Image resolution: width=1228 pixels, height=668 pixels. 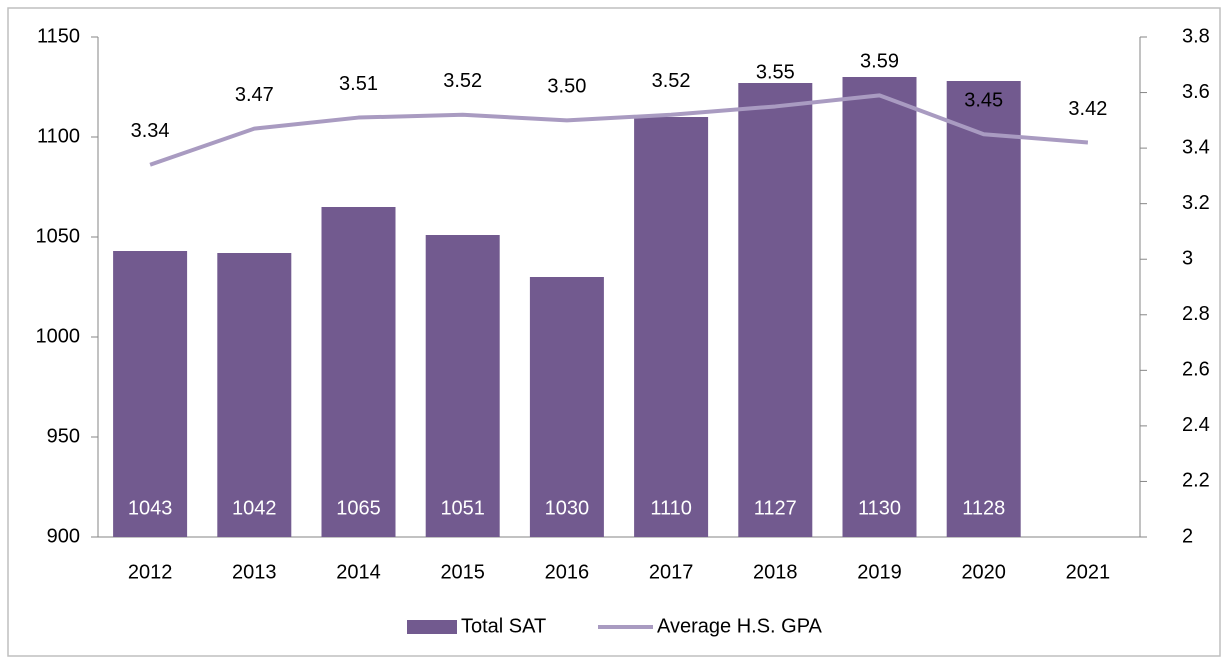 I want to click on y-tick-label: 1100, so click(x=58, y=136).